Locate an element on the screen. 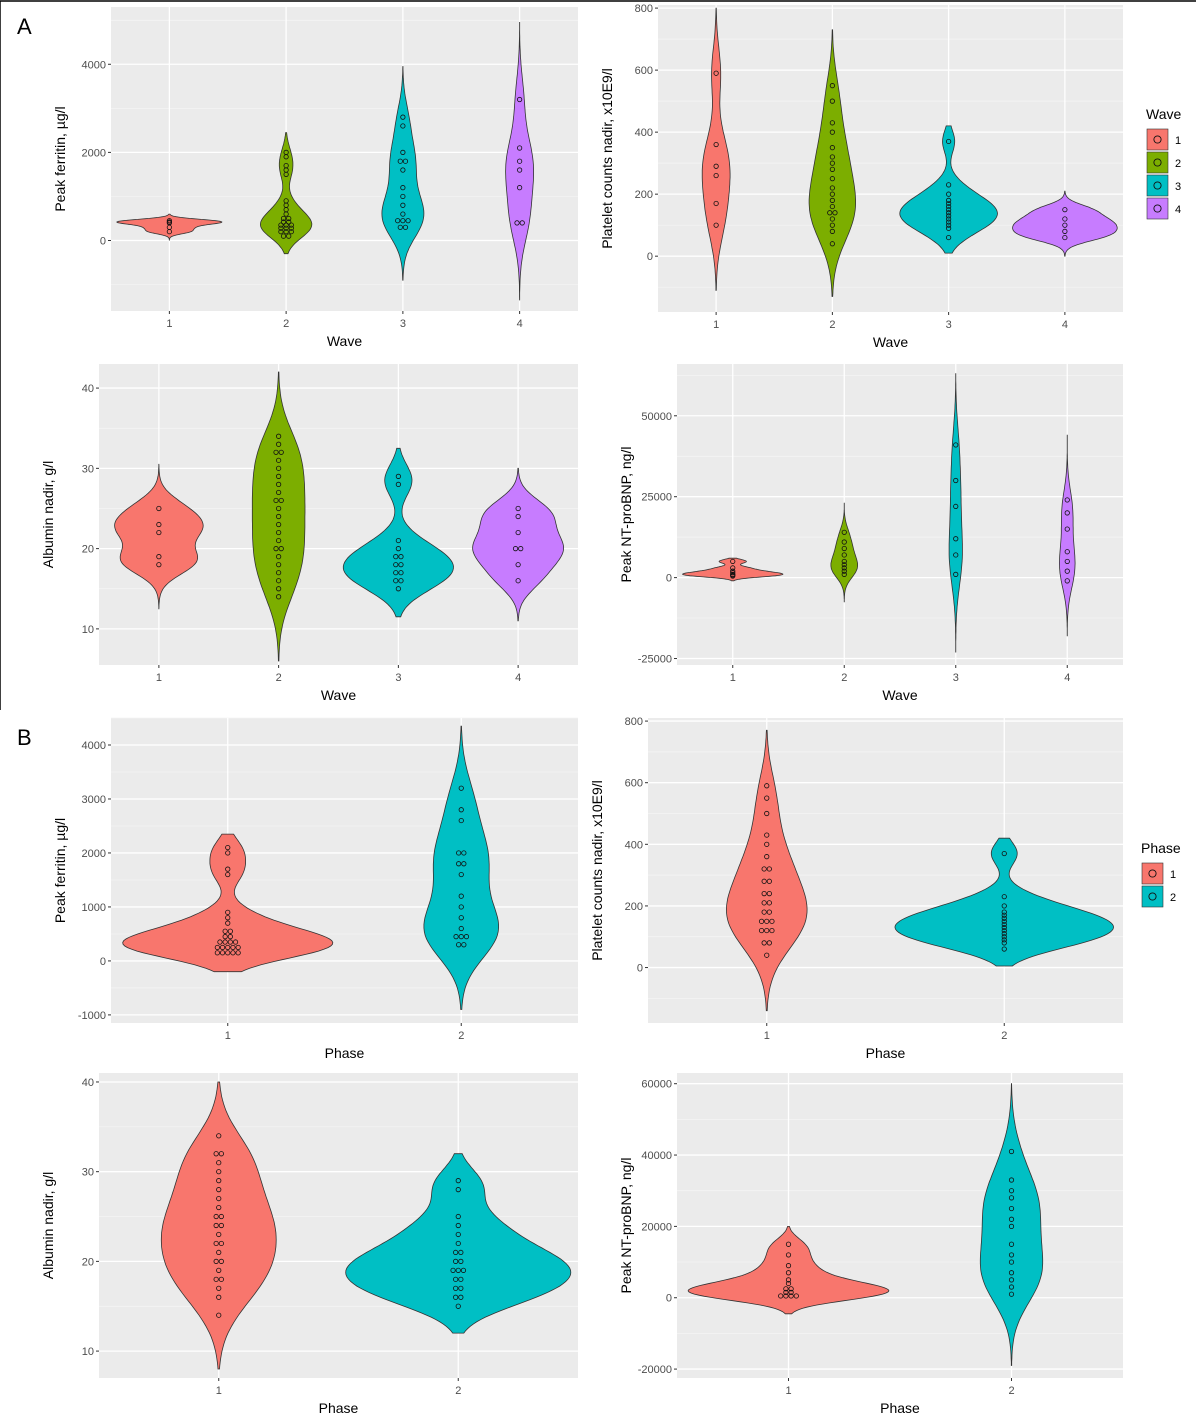 The image size is (1196, 1421). panel-label-b: B is located at coordinates (24, 737).